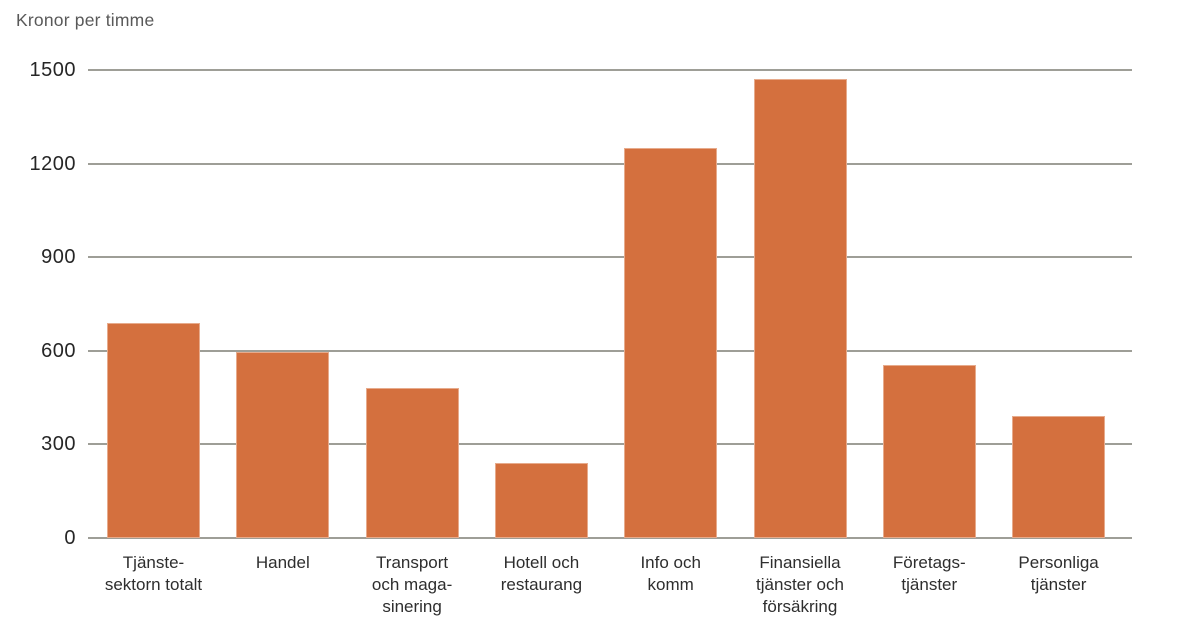 The image size is (1180, 637). What do you see at coordinates (153, 573) in the screenshot?
I see `category-label: Tjänste- sektorn totalt` at bounding box center [153, 573].